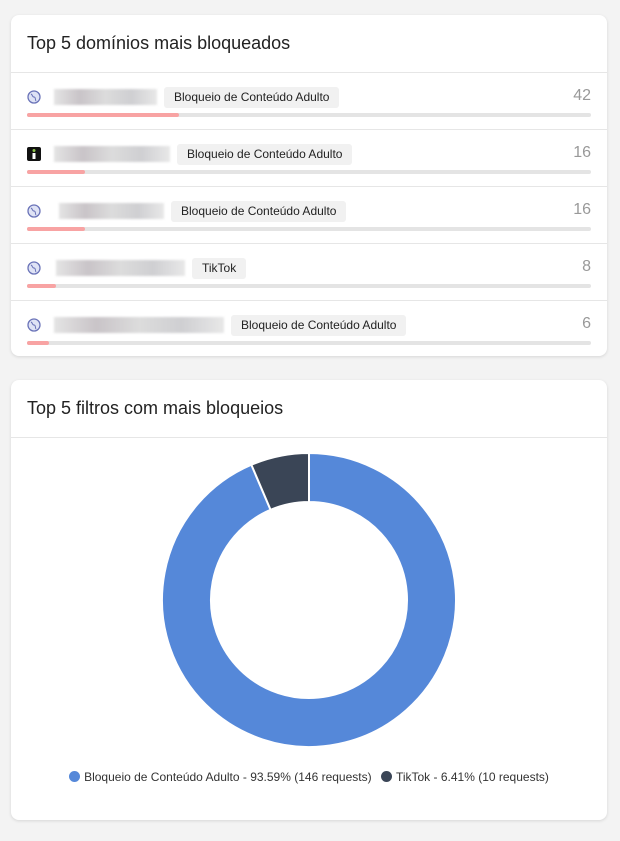 The width and height of the screenshot is (620, 841). I want to click on domain-row: Bloqueio de Conteúdo Adulto 6, so click(309, 329).